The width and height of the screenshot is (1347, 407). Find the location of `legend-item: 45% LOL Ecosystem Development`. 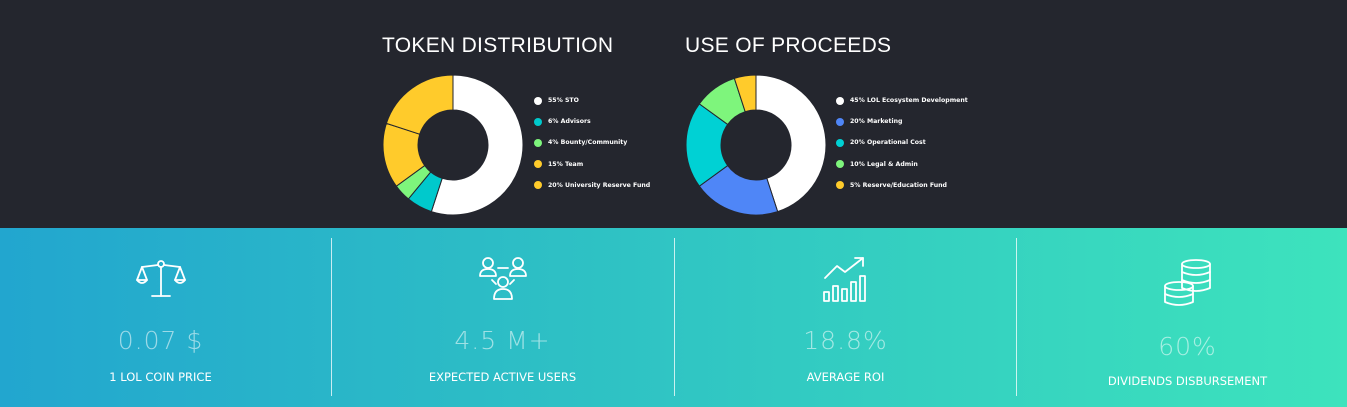

legend-item: 45% LOL Ecosystem Development is located at coordinates (902, 100).